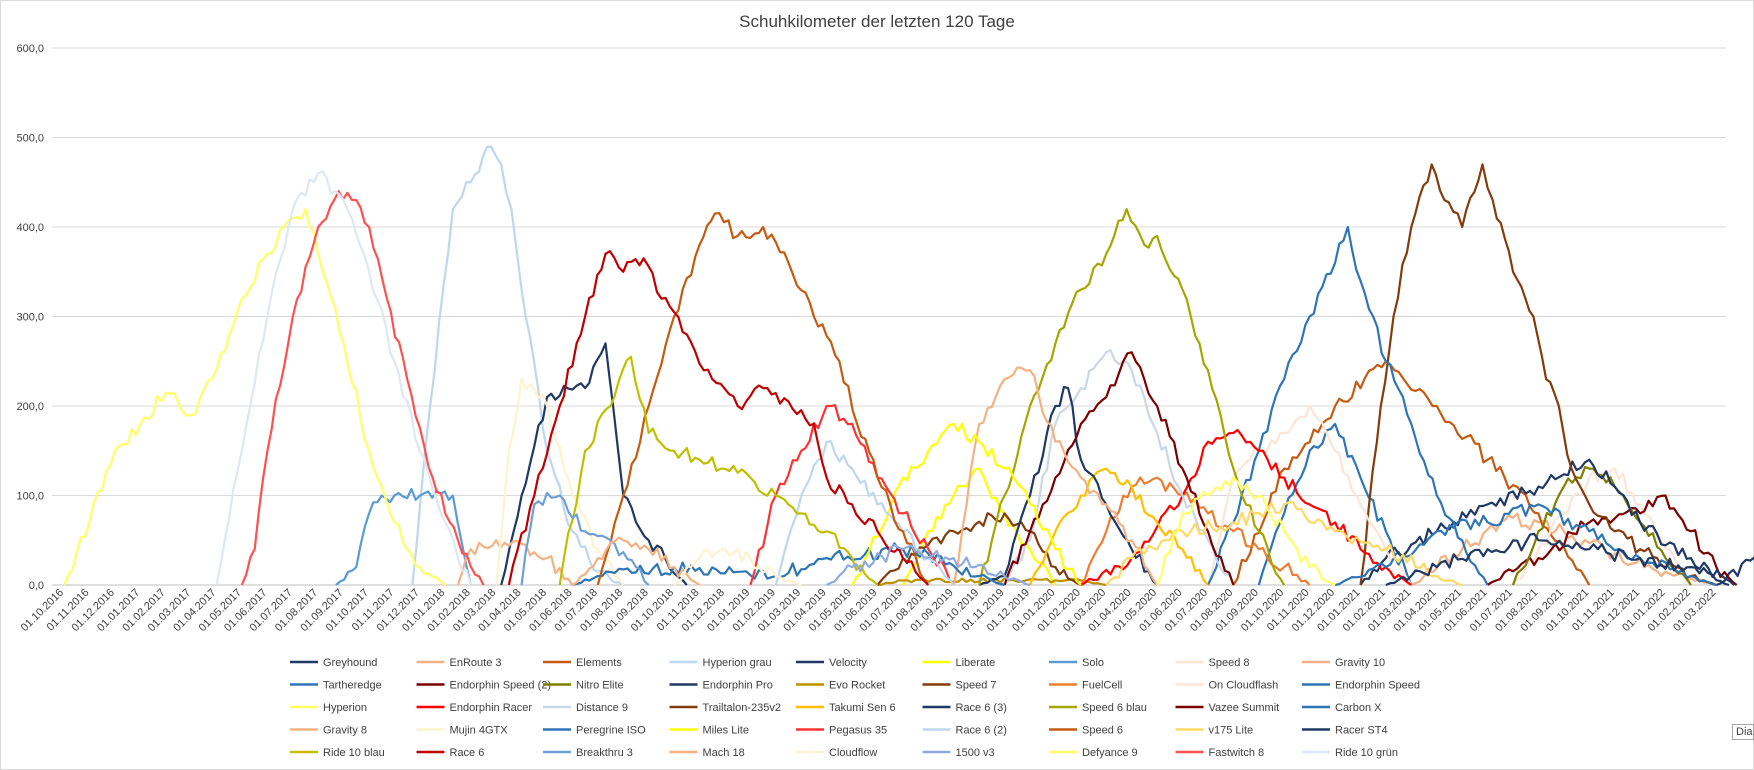 This screenshot has width=1754, height=770. Describe the element at coordinates (1743, 732) in the screenshot. I see `chart-name-tooltip: Dia` at that location.